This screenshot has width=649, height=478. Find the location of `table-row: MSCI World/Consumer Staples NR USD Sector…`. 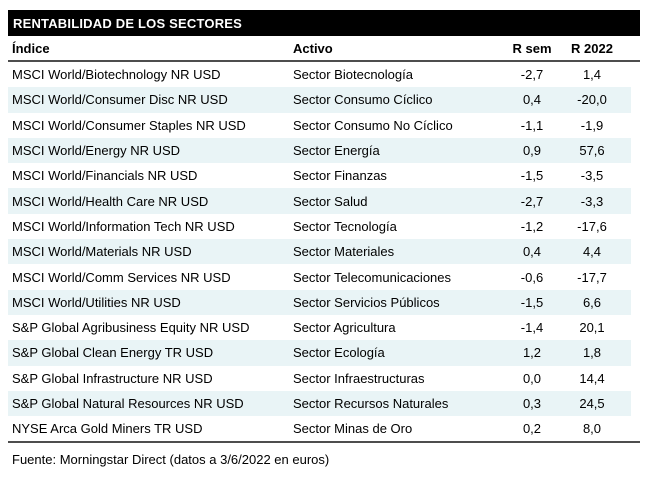

table-row: MSCI World/Consumer Staples NR USD Sector… is located at coordinates (319, 125).